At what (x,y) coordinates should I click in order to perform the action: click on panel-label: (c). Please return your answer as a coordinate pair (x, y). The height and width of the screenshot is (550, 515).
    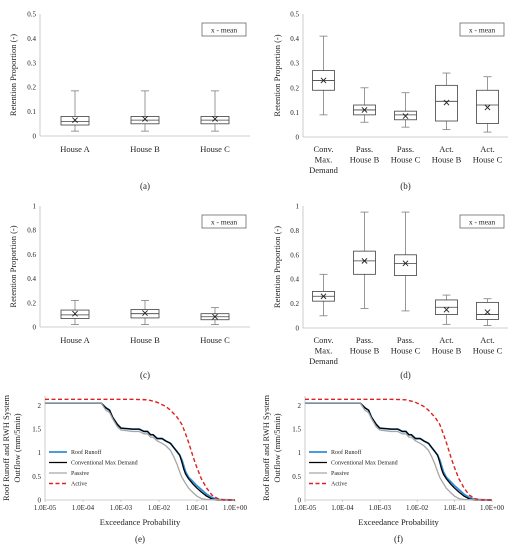
    Looking at the image, I should click on (145, 375).